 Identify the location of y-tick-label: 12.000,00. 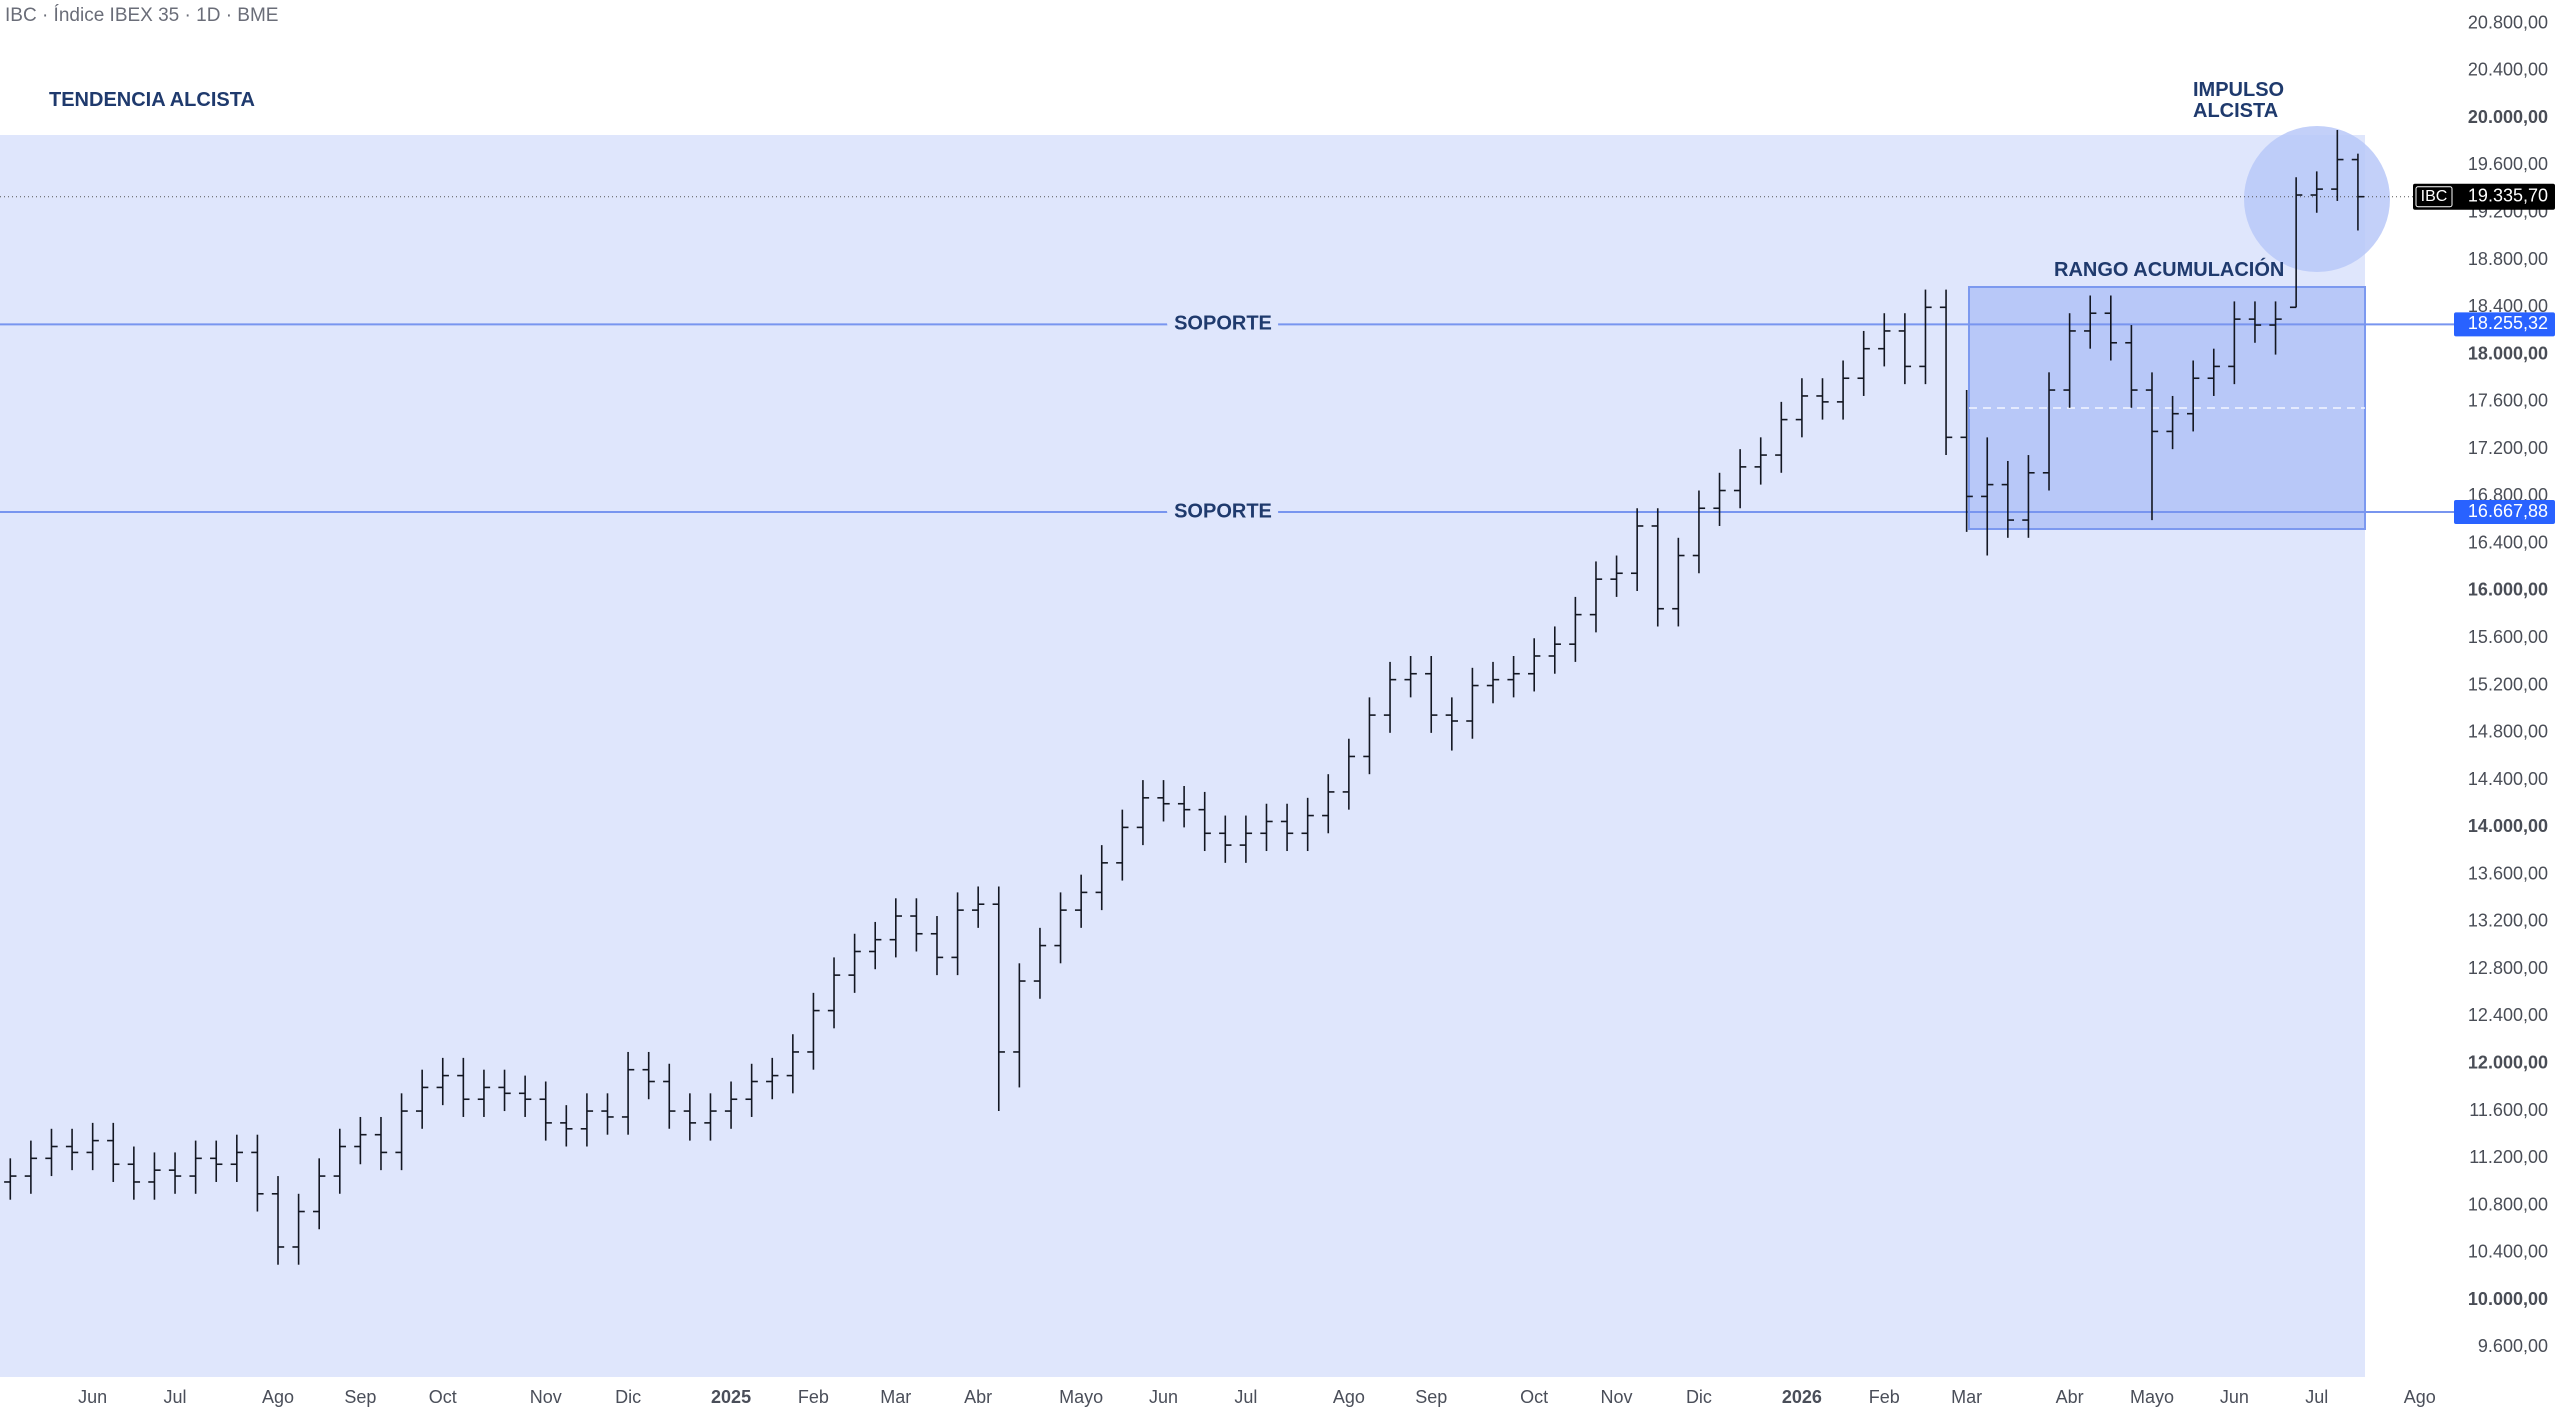
(2508, 1063).